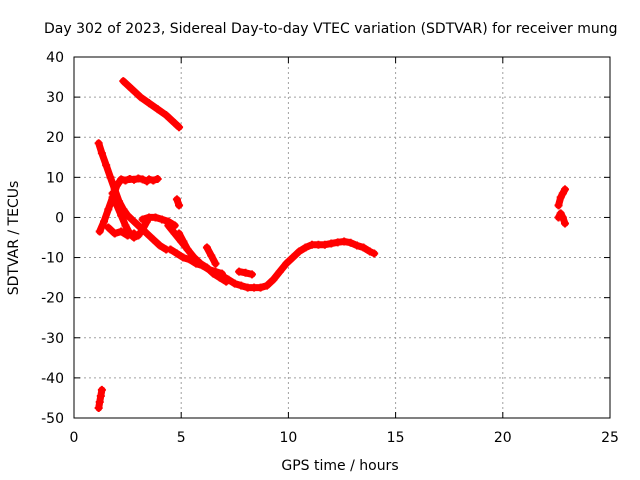 Image resolution: width=640 pixels, height=480 pixels. Describe the element at coordinates (55, 98) in the screenshot. I see `y-tick-label: 30` at that location.